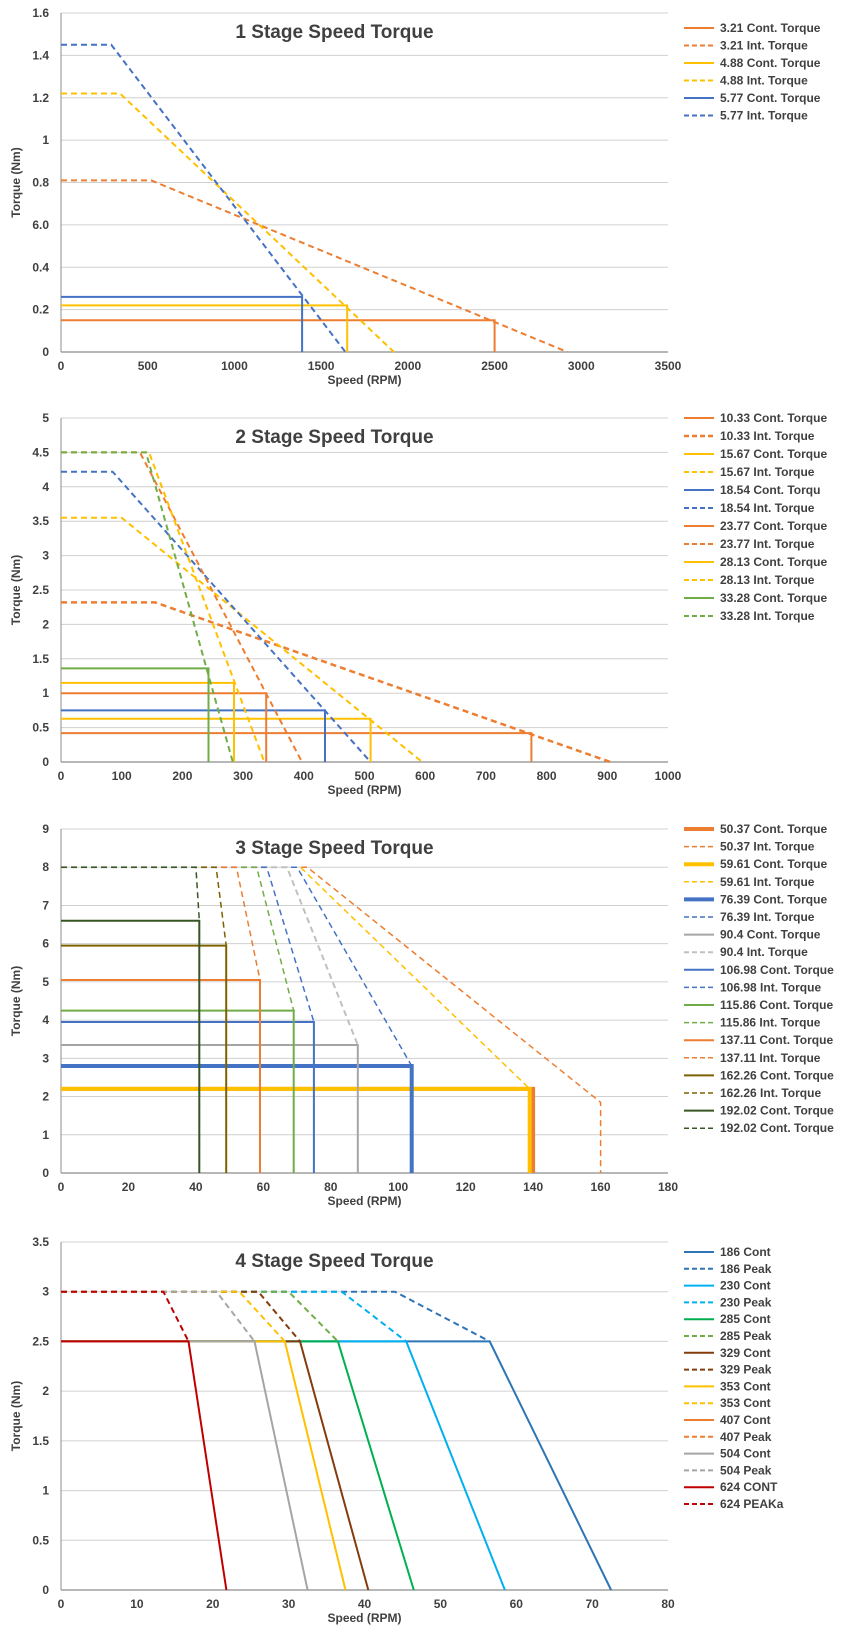 This screenshot has height=1625, width=856. I want to click on y-tick-label: 6, so click(45, 944).